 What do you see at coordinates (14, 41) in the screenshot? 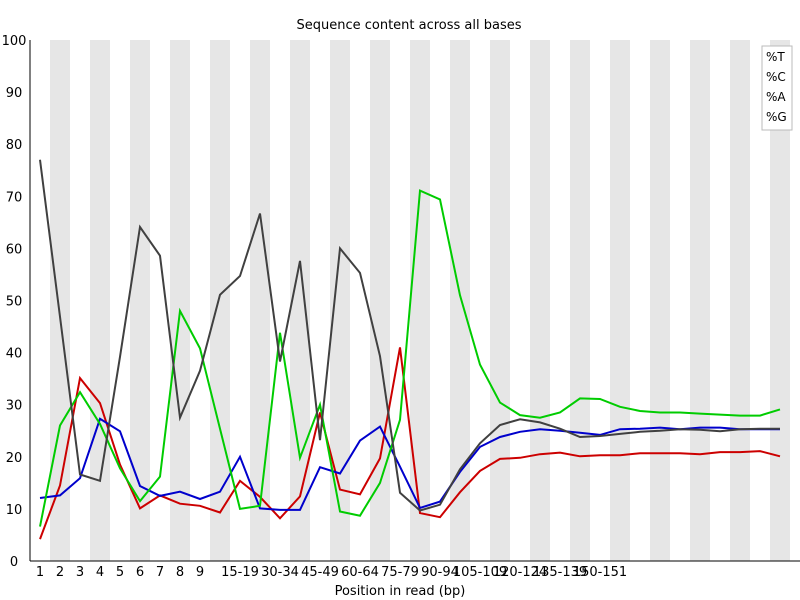
I see `y-tick-label: 100` at bounding box center [14, 41].